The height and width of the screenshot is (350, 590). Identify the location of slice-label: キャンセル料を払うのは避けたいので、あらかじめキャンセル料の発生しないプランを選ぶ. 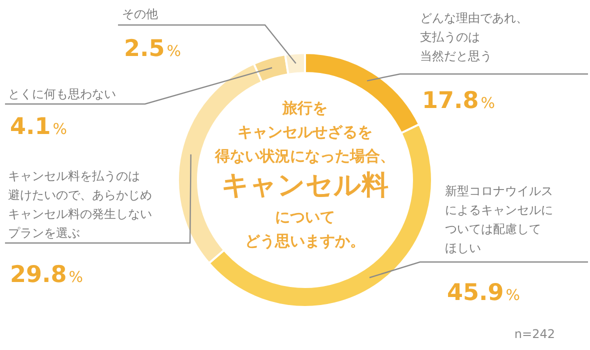
(80, 204).